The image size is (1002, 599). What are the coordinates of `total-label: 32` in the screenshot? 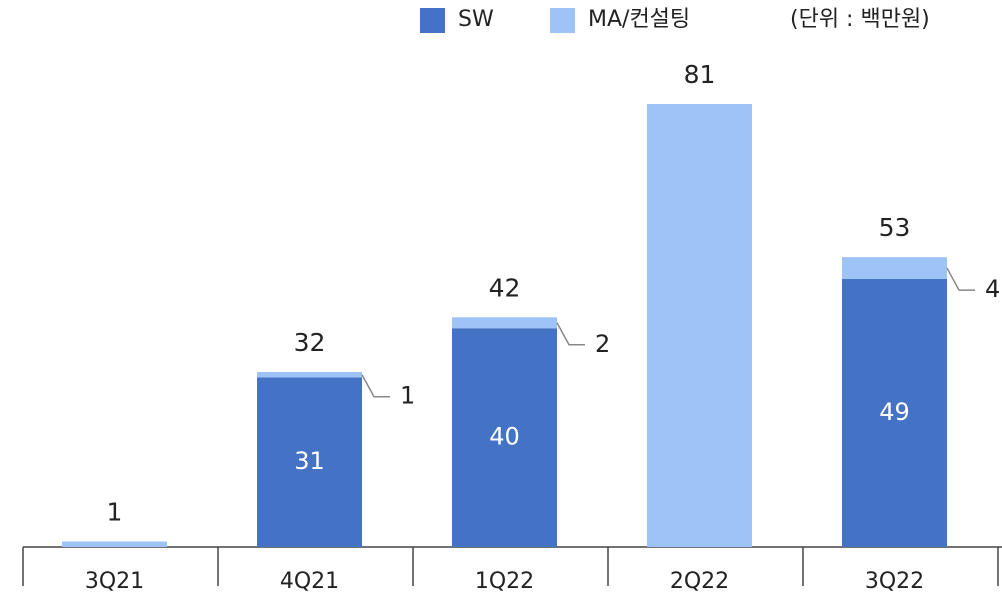 It's located at (310, 342).